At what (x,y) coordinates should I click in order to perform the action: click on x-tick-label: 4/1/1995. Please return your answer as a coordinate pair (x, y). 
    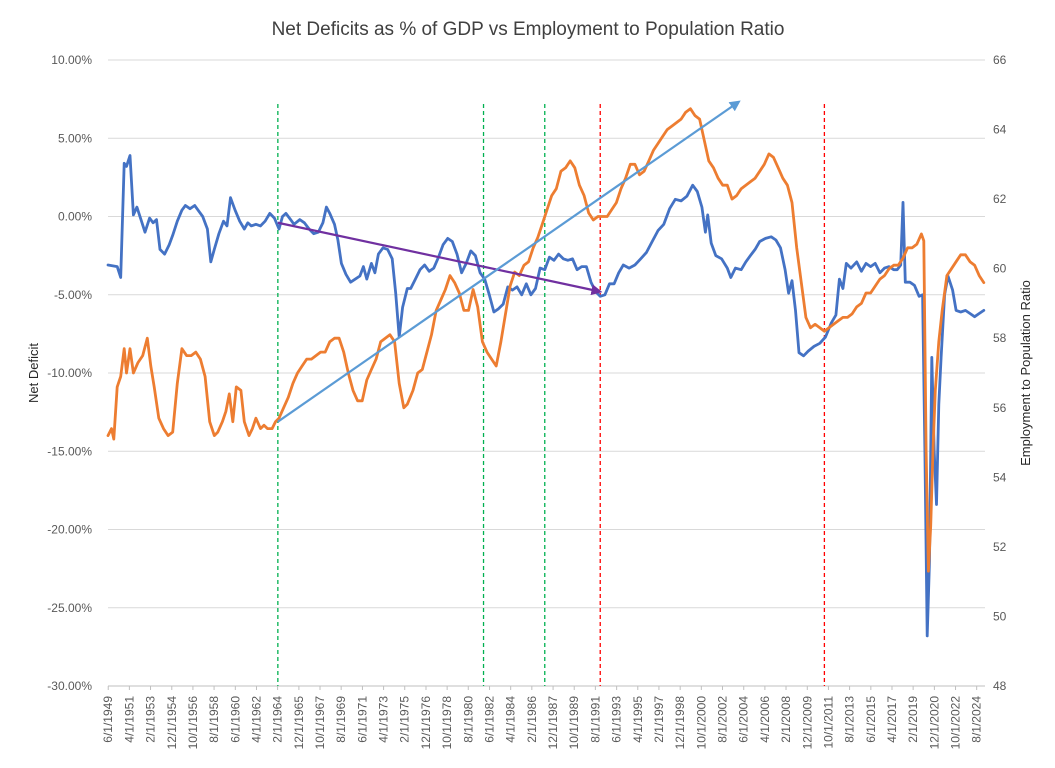
    Looking at the image, I should click on (638, 719).